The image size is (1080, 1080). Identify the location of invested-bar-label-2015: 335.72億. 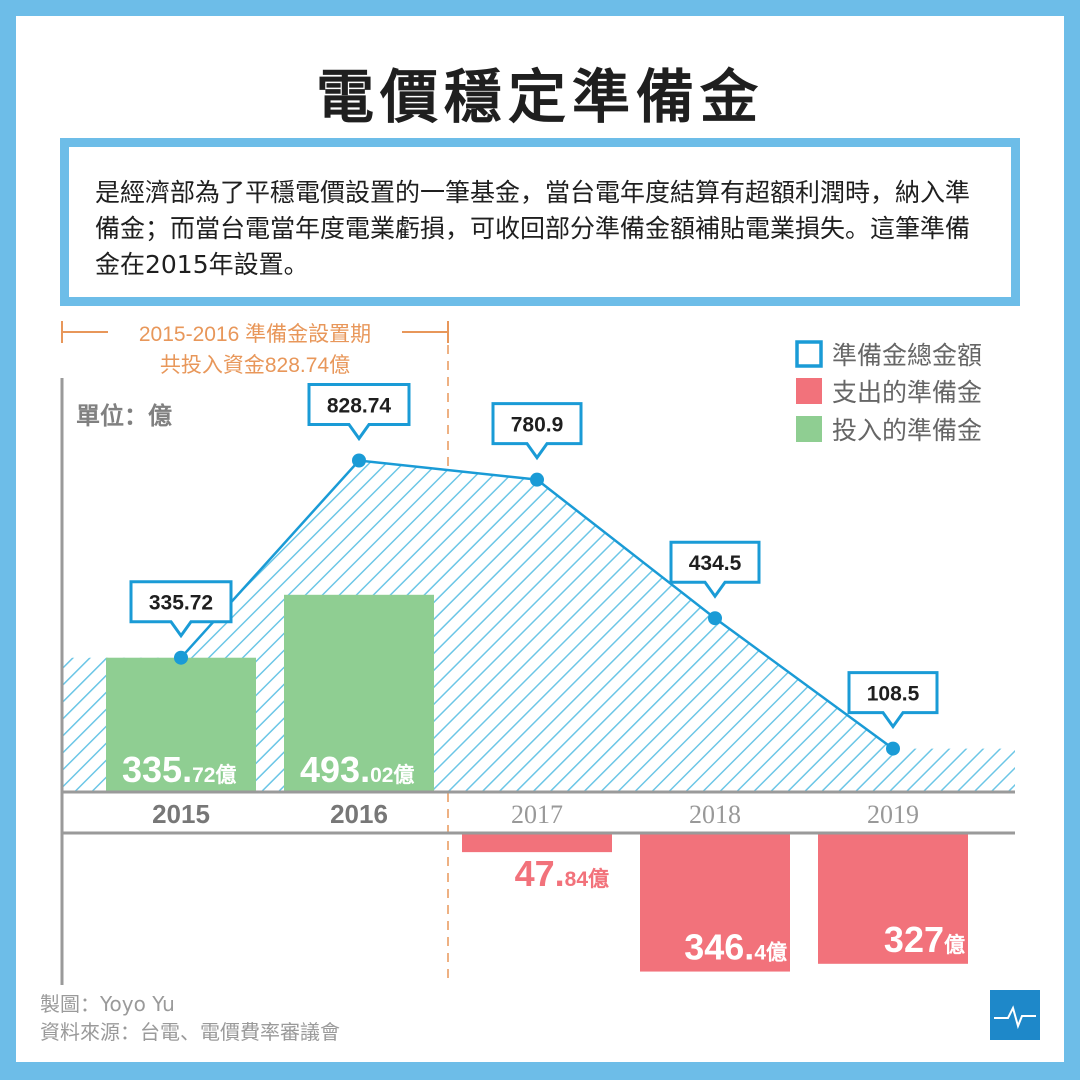
(179, 769).